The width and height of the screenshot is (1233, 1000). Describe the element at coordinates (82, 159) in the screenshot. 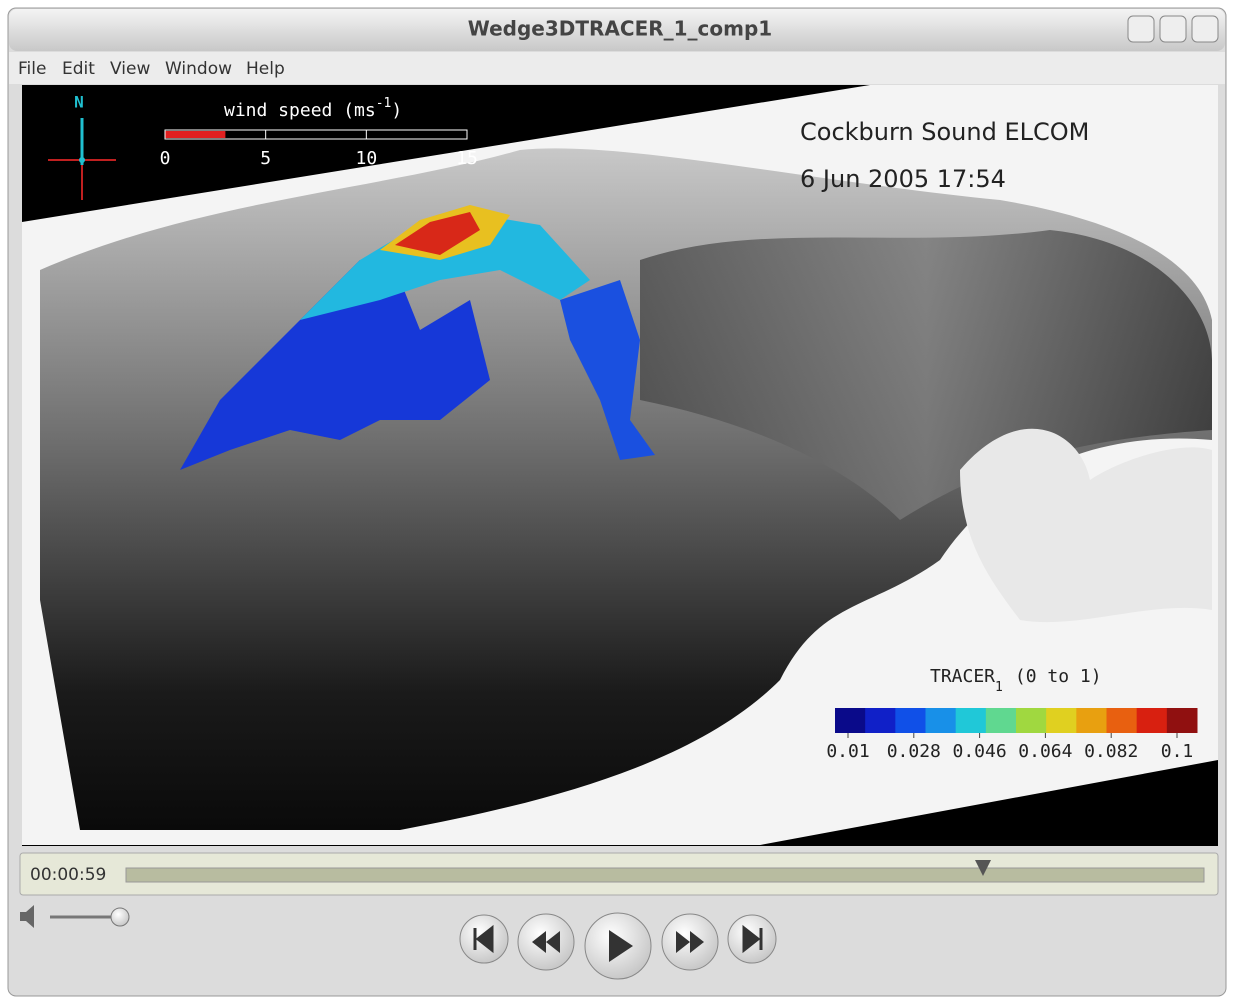

I see `compass` at that location.